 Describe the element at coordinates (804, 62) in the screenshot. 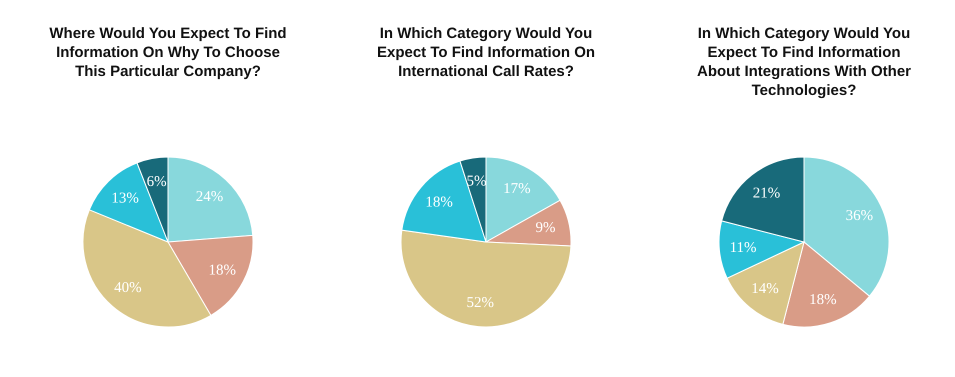

I see `chart-title: In Which Category Would You Expect To Find Information About Integrations With Other Technologies?` at that location.